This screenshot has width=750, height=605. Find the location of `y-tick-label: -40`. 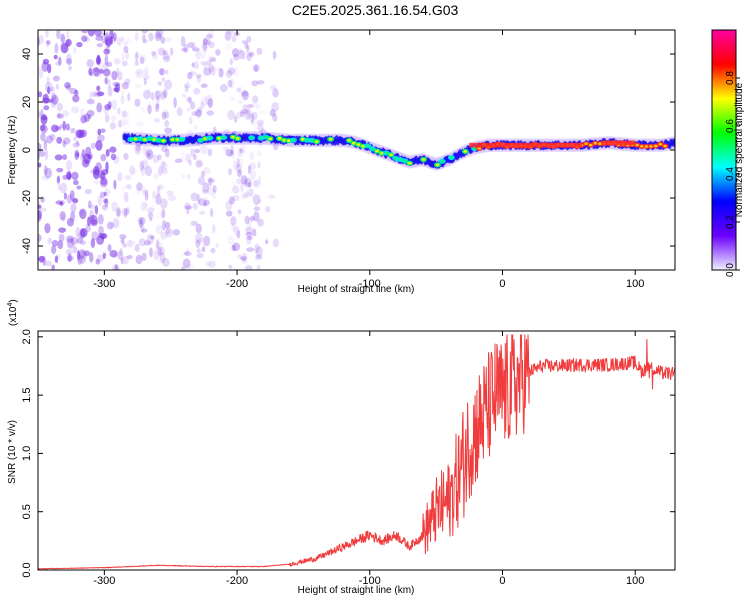

y-tick-label: -40 is located at coordinates (27, 246).